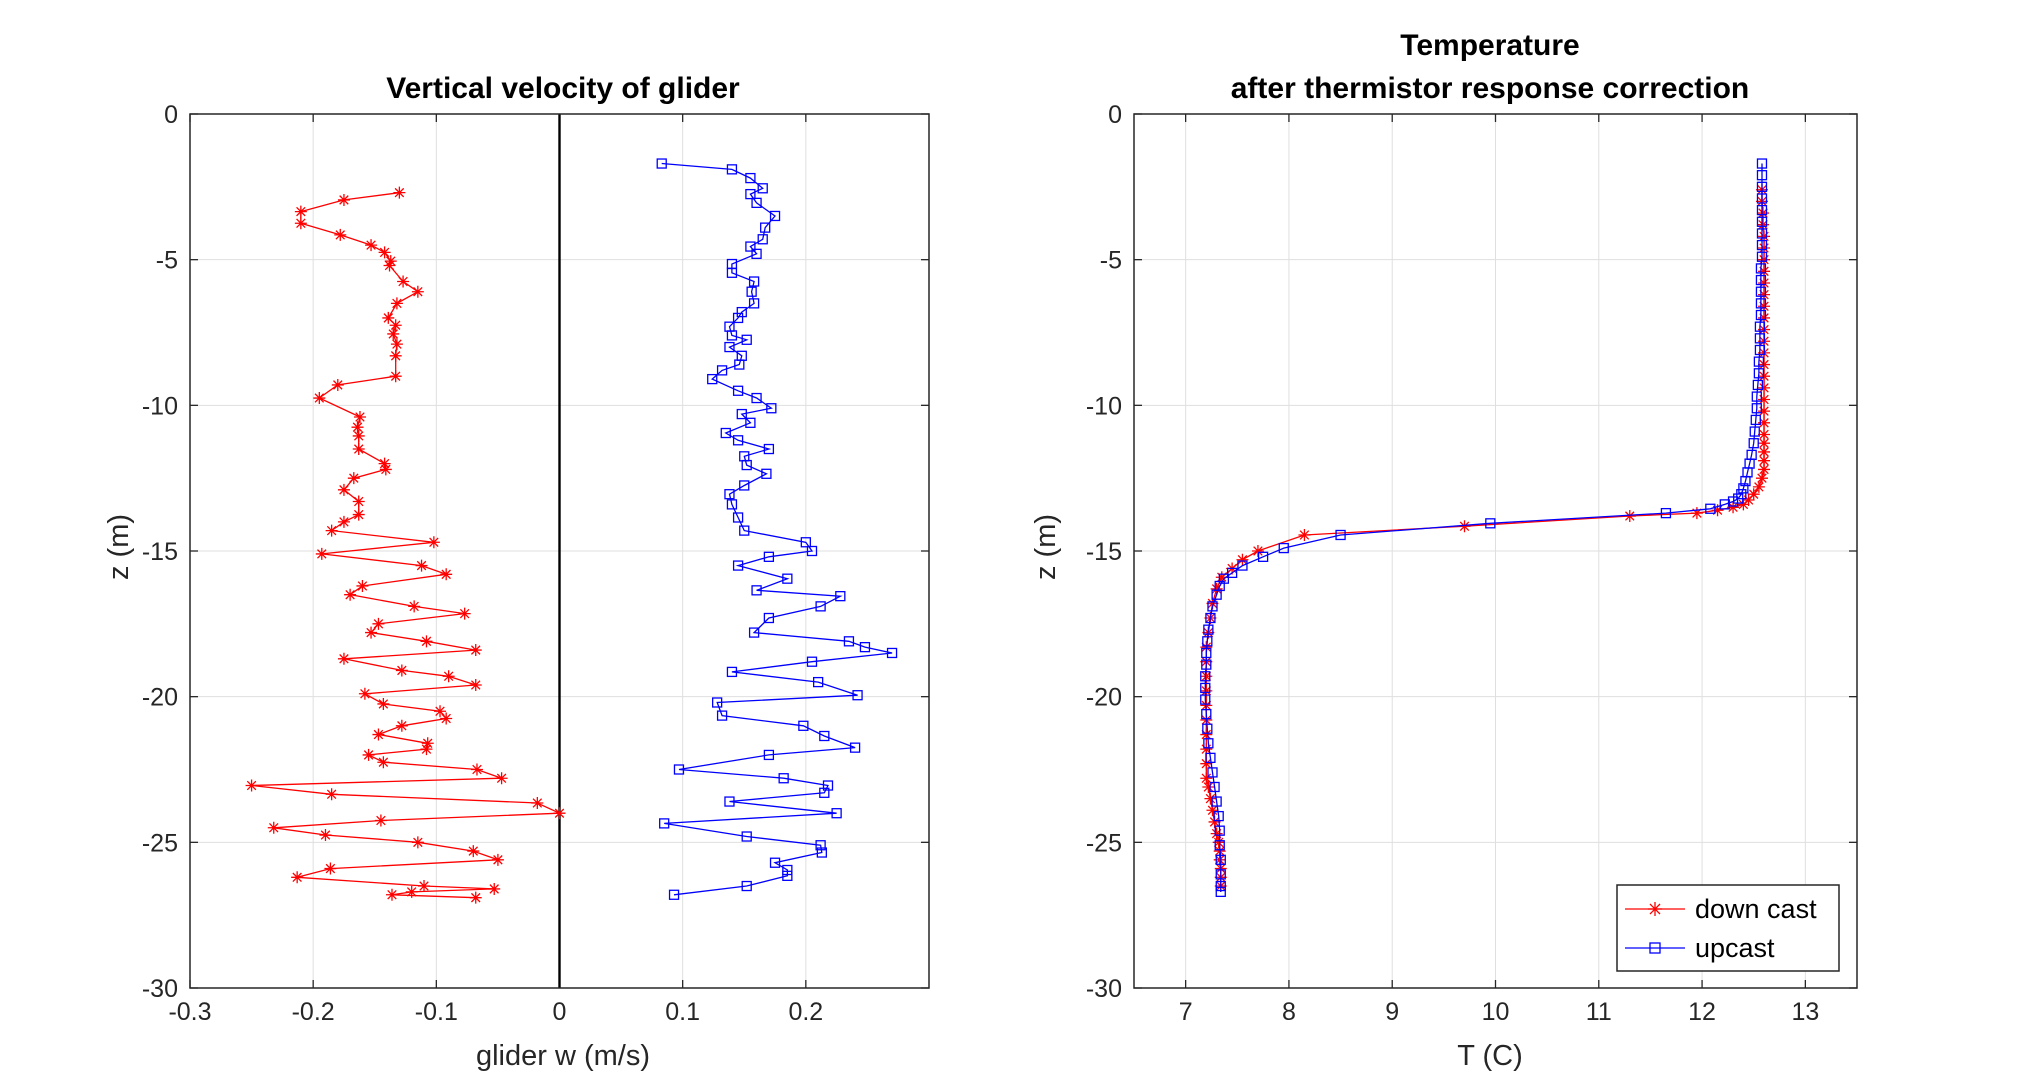  I want to click on legend-downcast-label: down cast, so click(1756, 909).